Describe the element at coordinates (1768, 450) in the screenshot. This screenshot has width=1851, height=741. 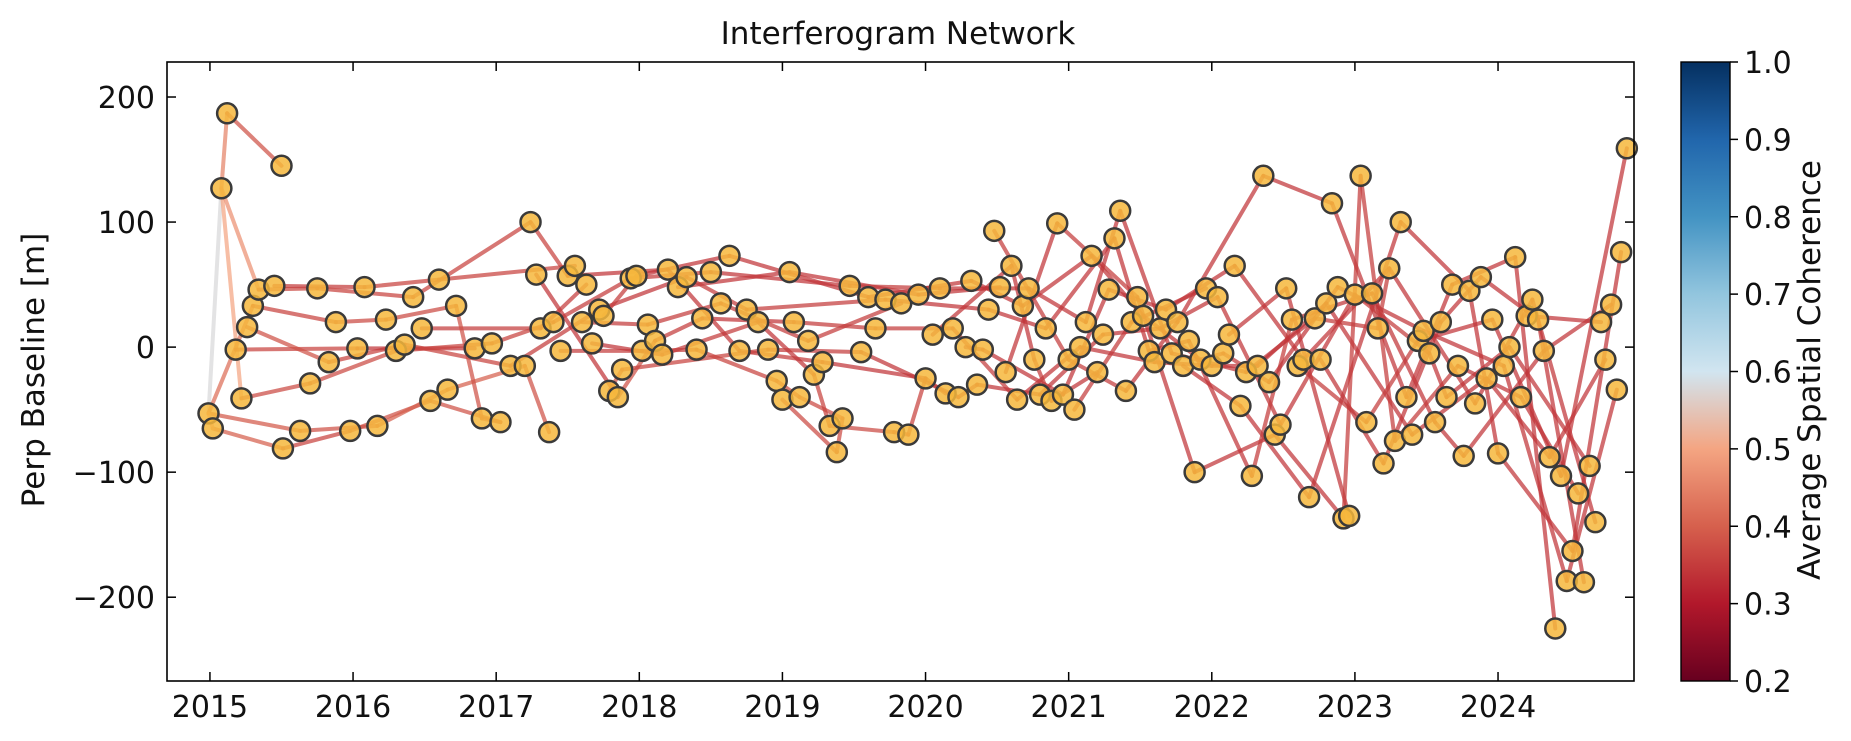
I see `colorbar-tick-label: 0.5` at that location.